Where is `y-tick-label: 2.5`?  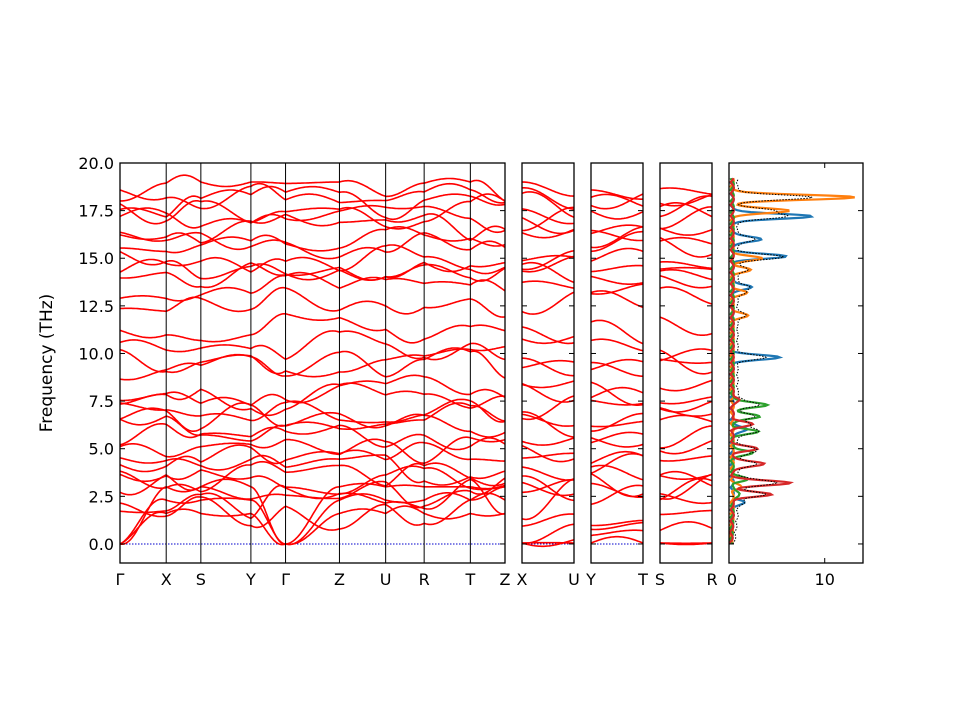 y-tick-label: 2.5 is located at coordinates (101, 496).